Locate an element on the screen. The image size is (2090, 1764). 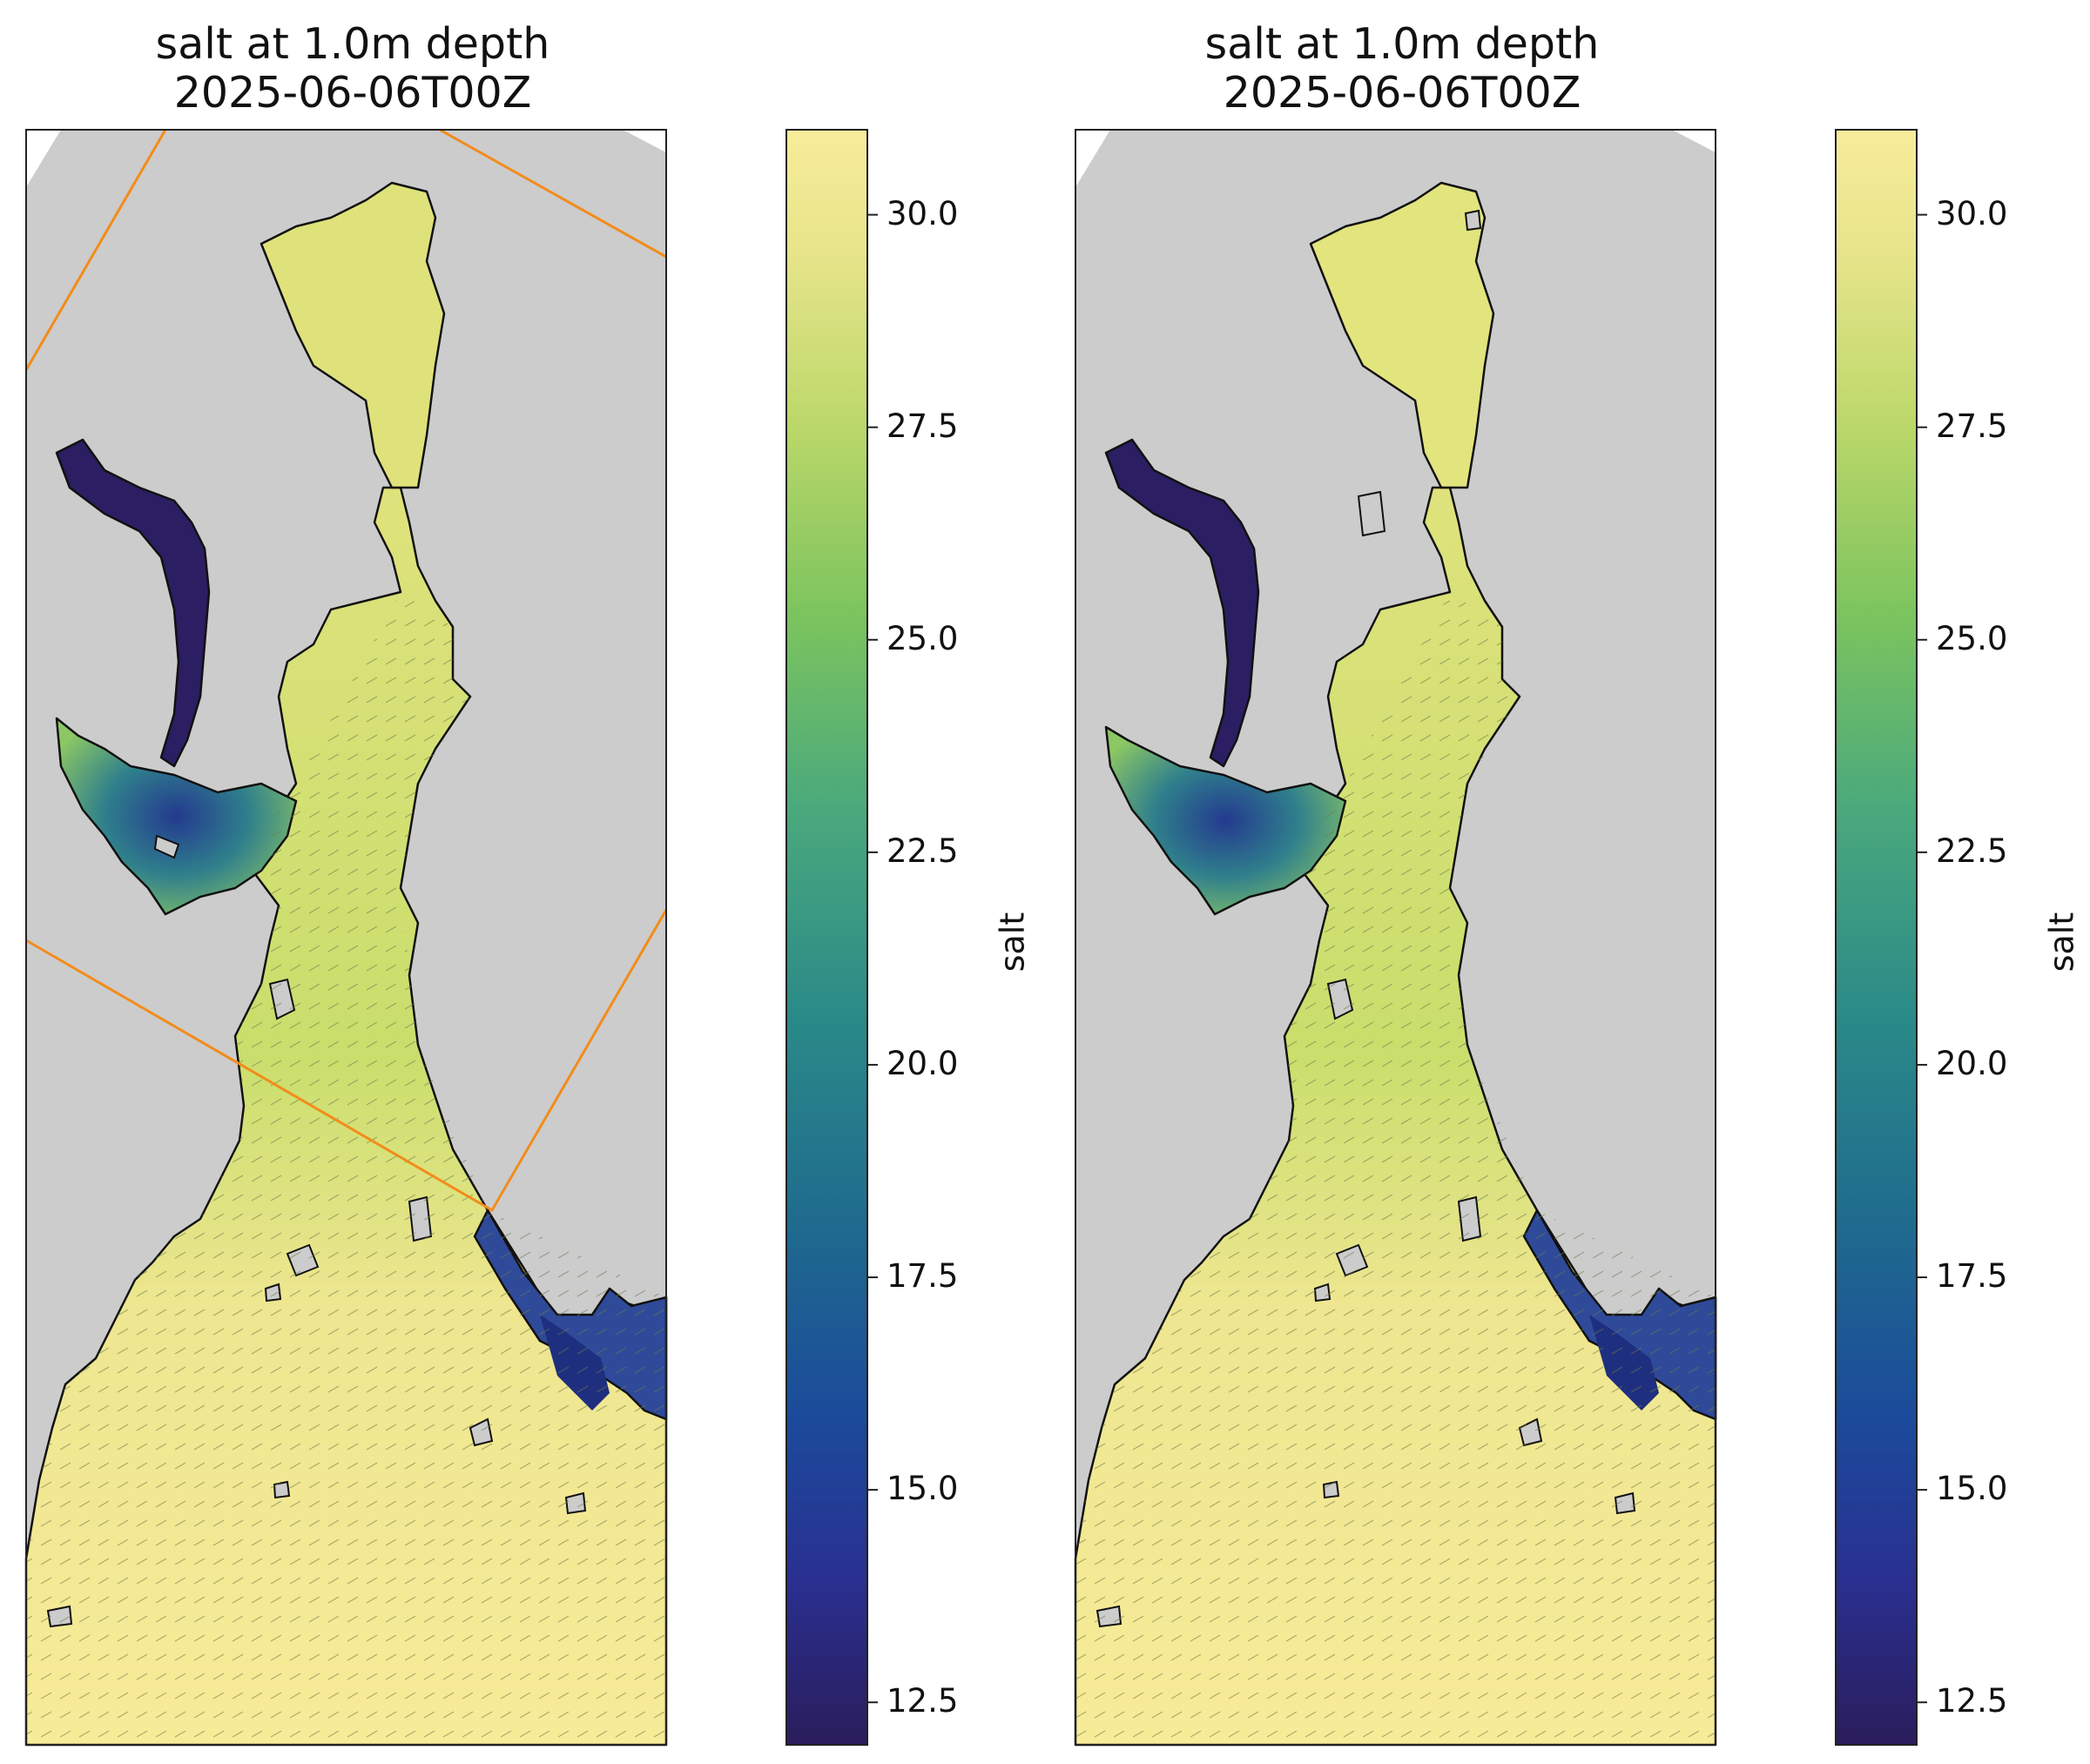
panel-1-subtitle: 2025-06-06T00Z is located at coordinates (352, 93).